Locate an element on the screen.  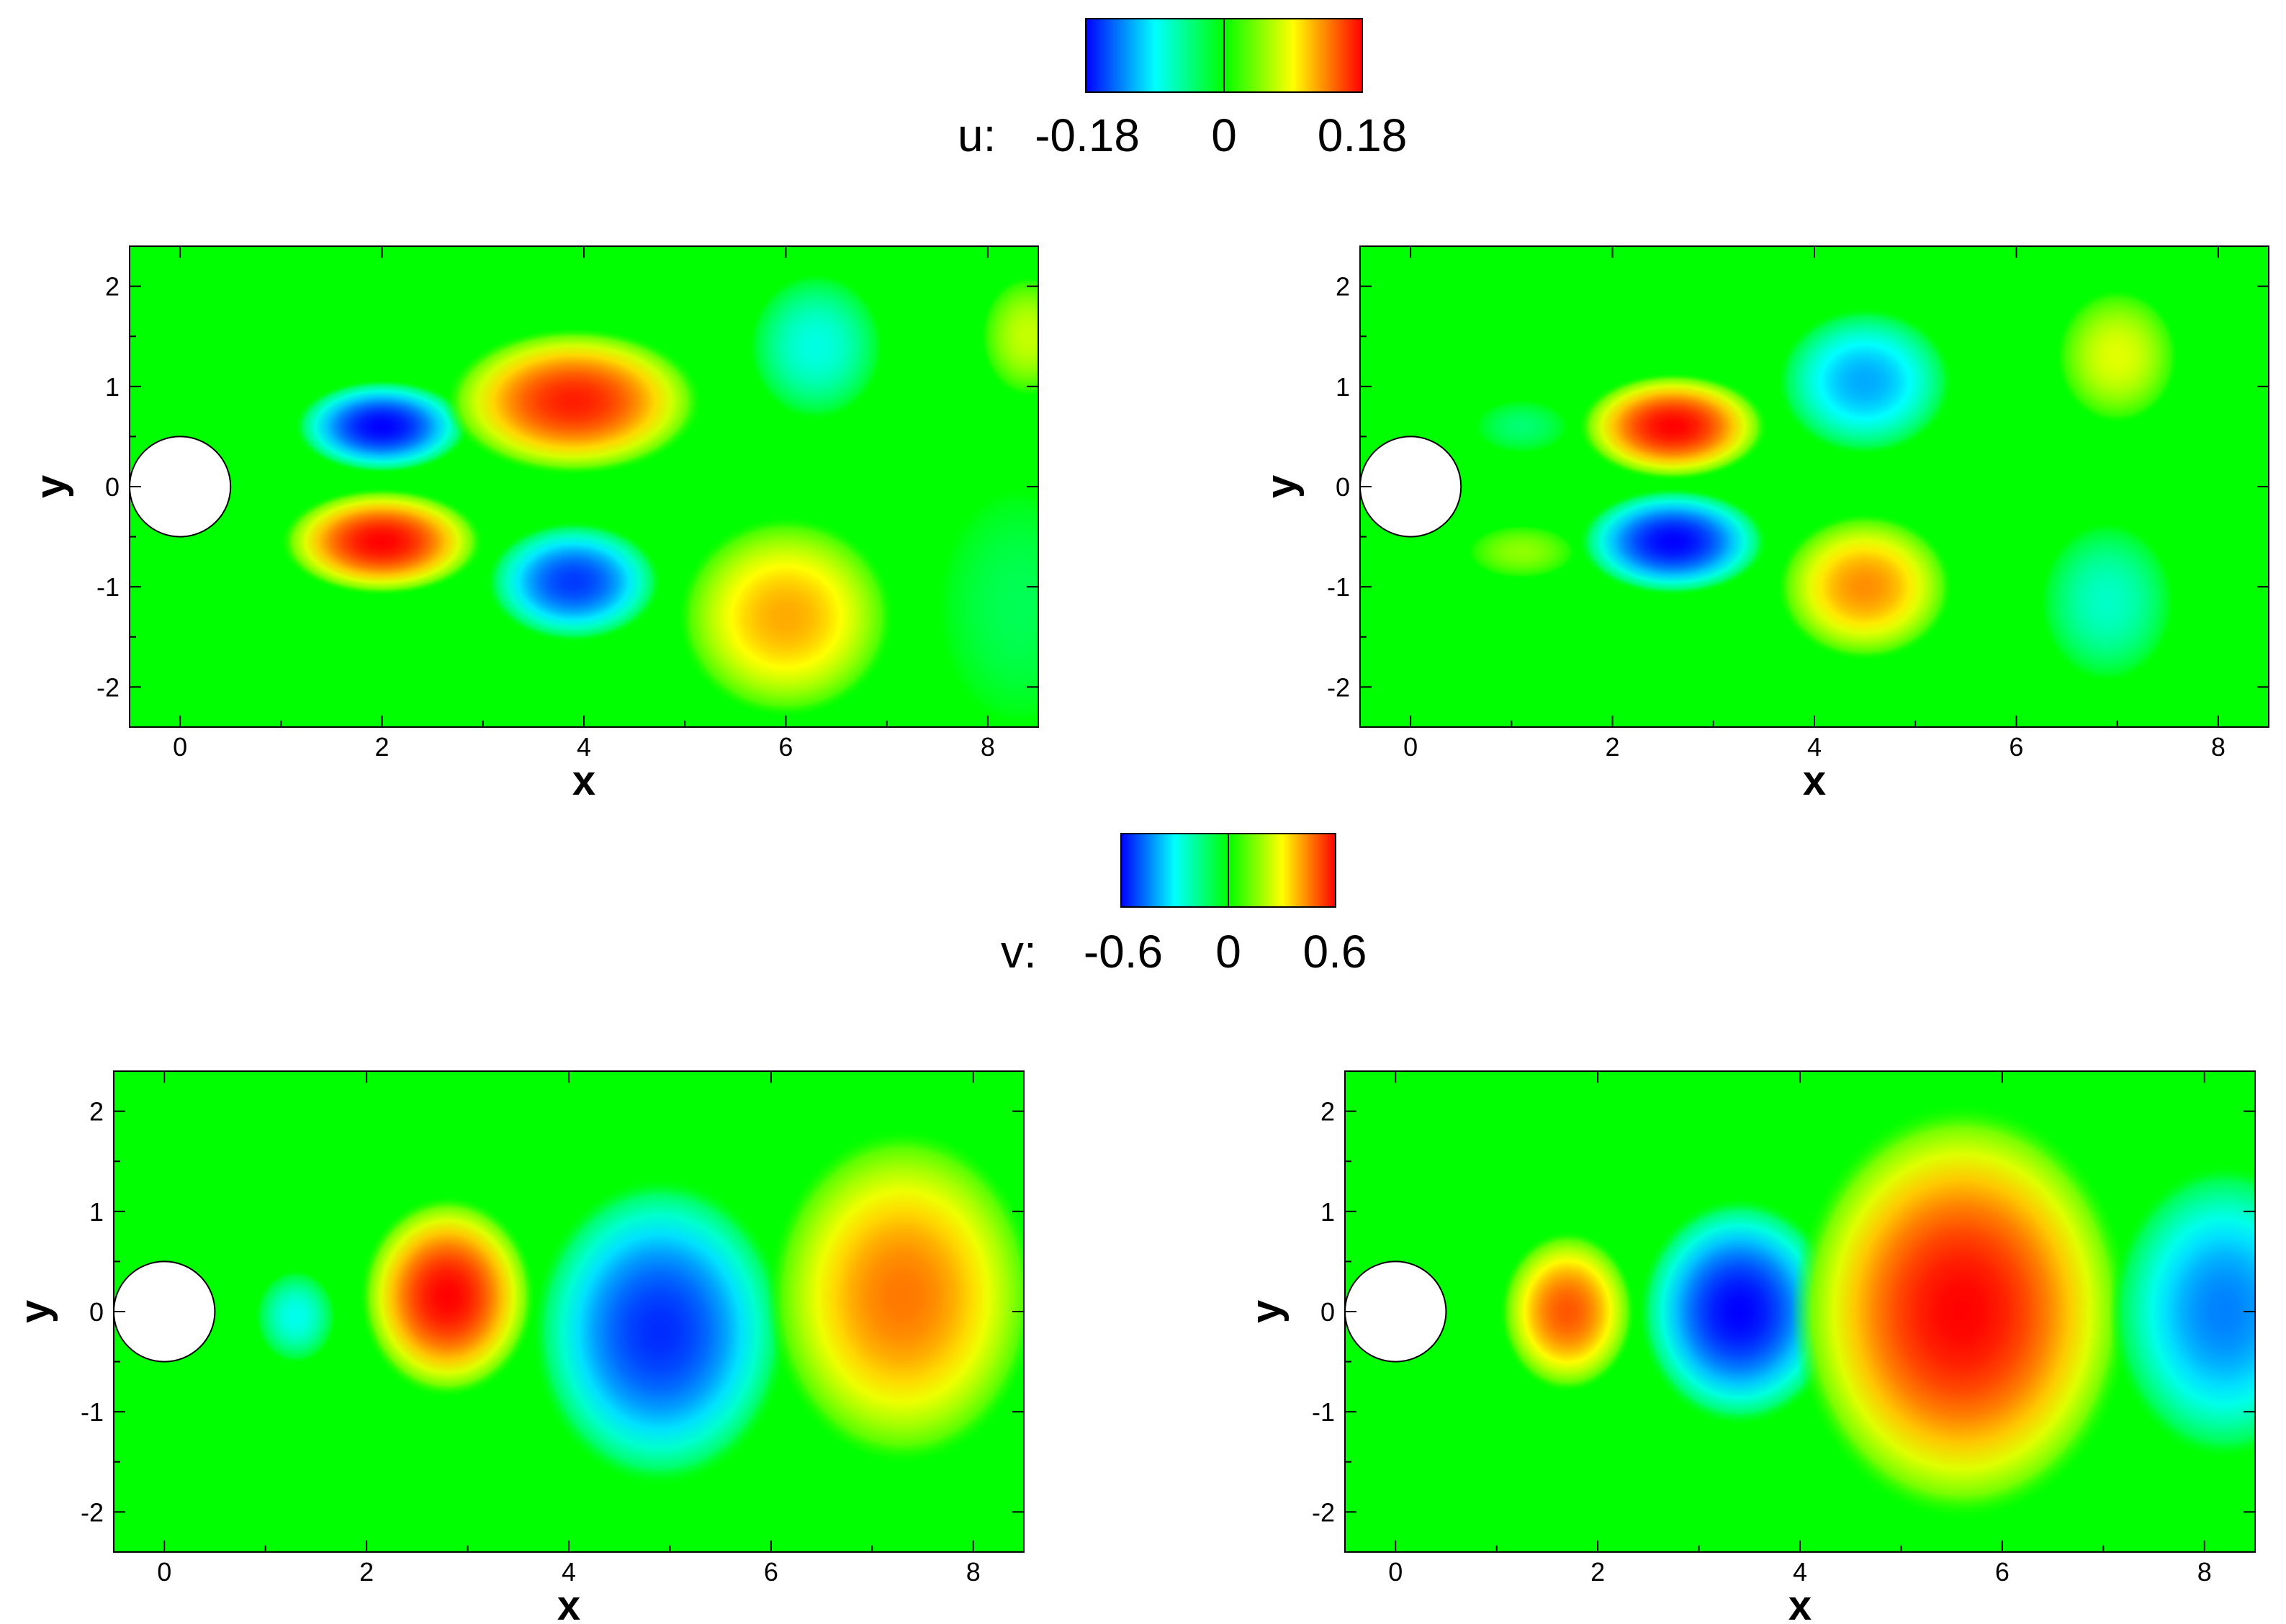
colorbar-v: v: -0.6 0 0.6 is located at coordinates (1184, 905).